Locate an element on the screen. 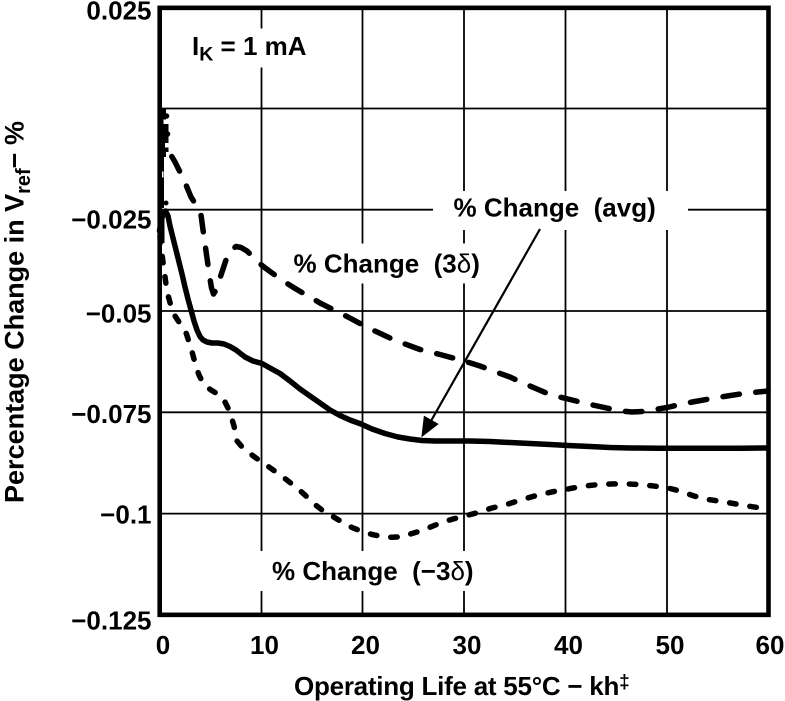  svg-text: 0.025 is located at coordinates (118, 13).